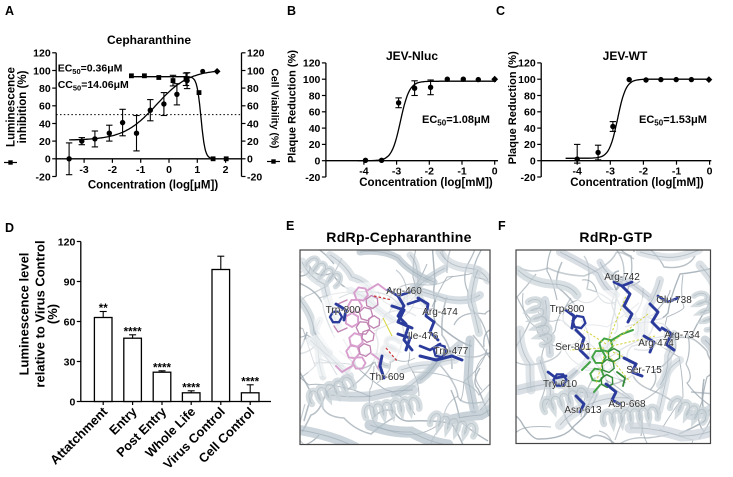 Image resolution: width=733 pixels, height=477 pixels. What do you see at coordinates (502, 226) in the screenshot?
I see `svg-text: F` at bounding box center [502, 226].